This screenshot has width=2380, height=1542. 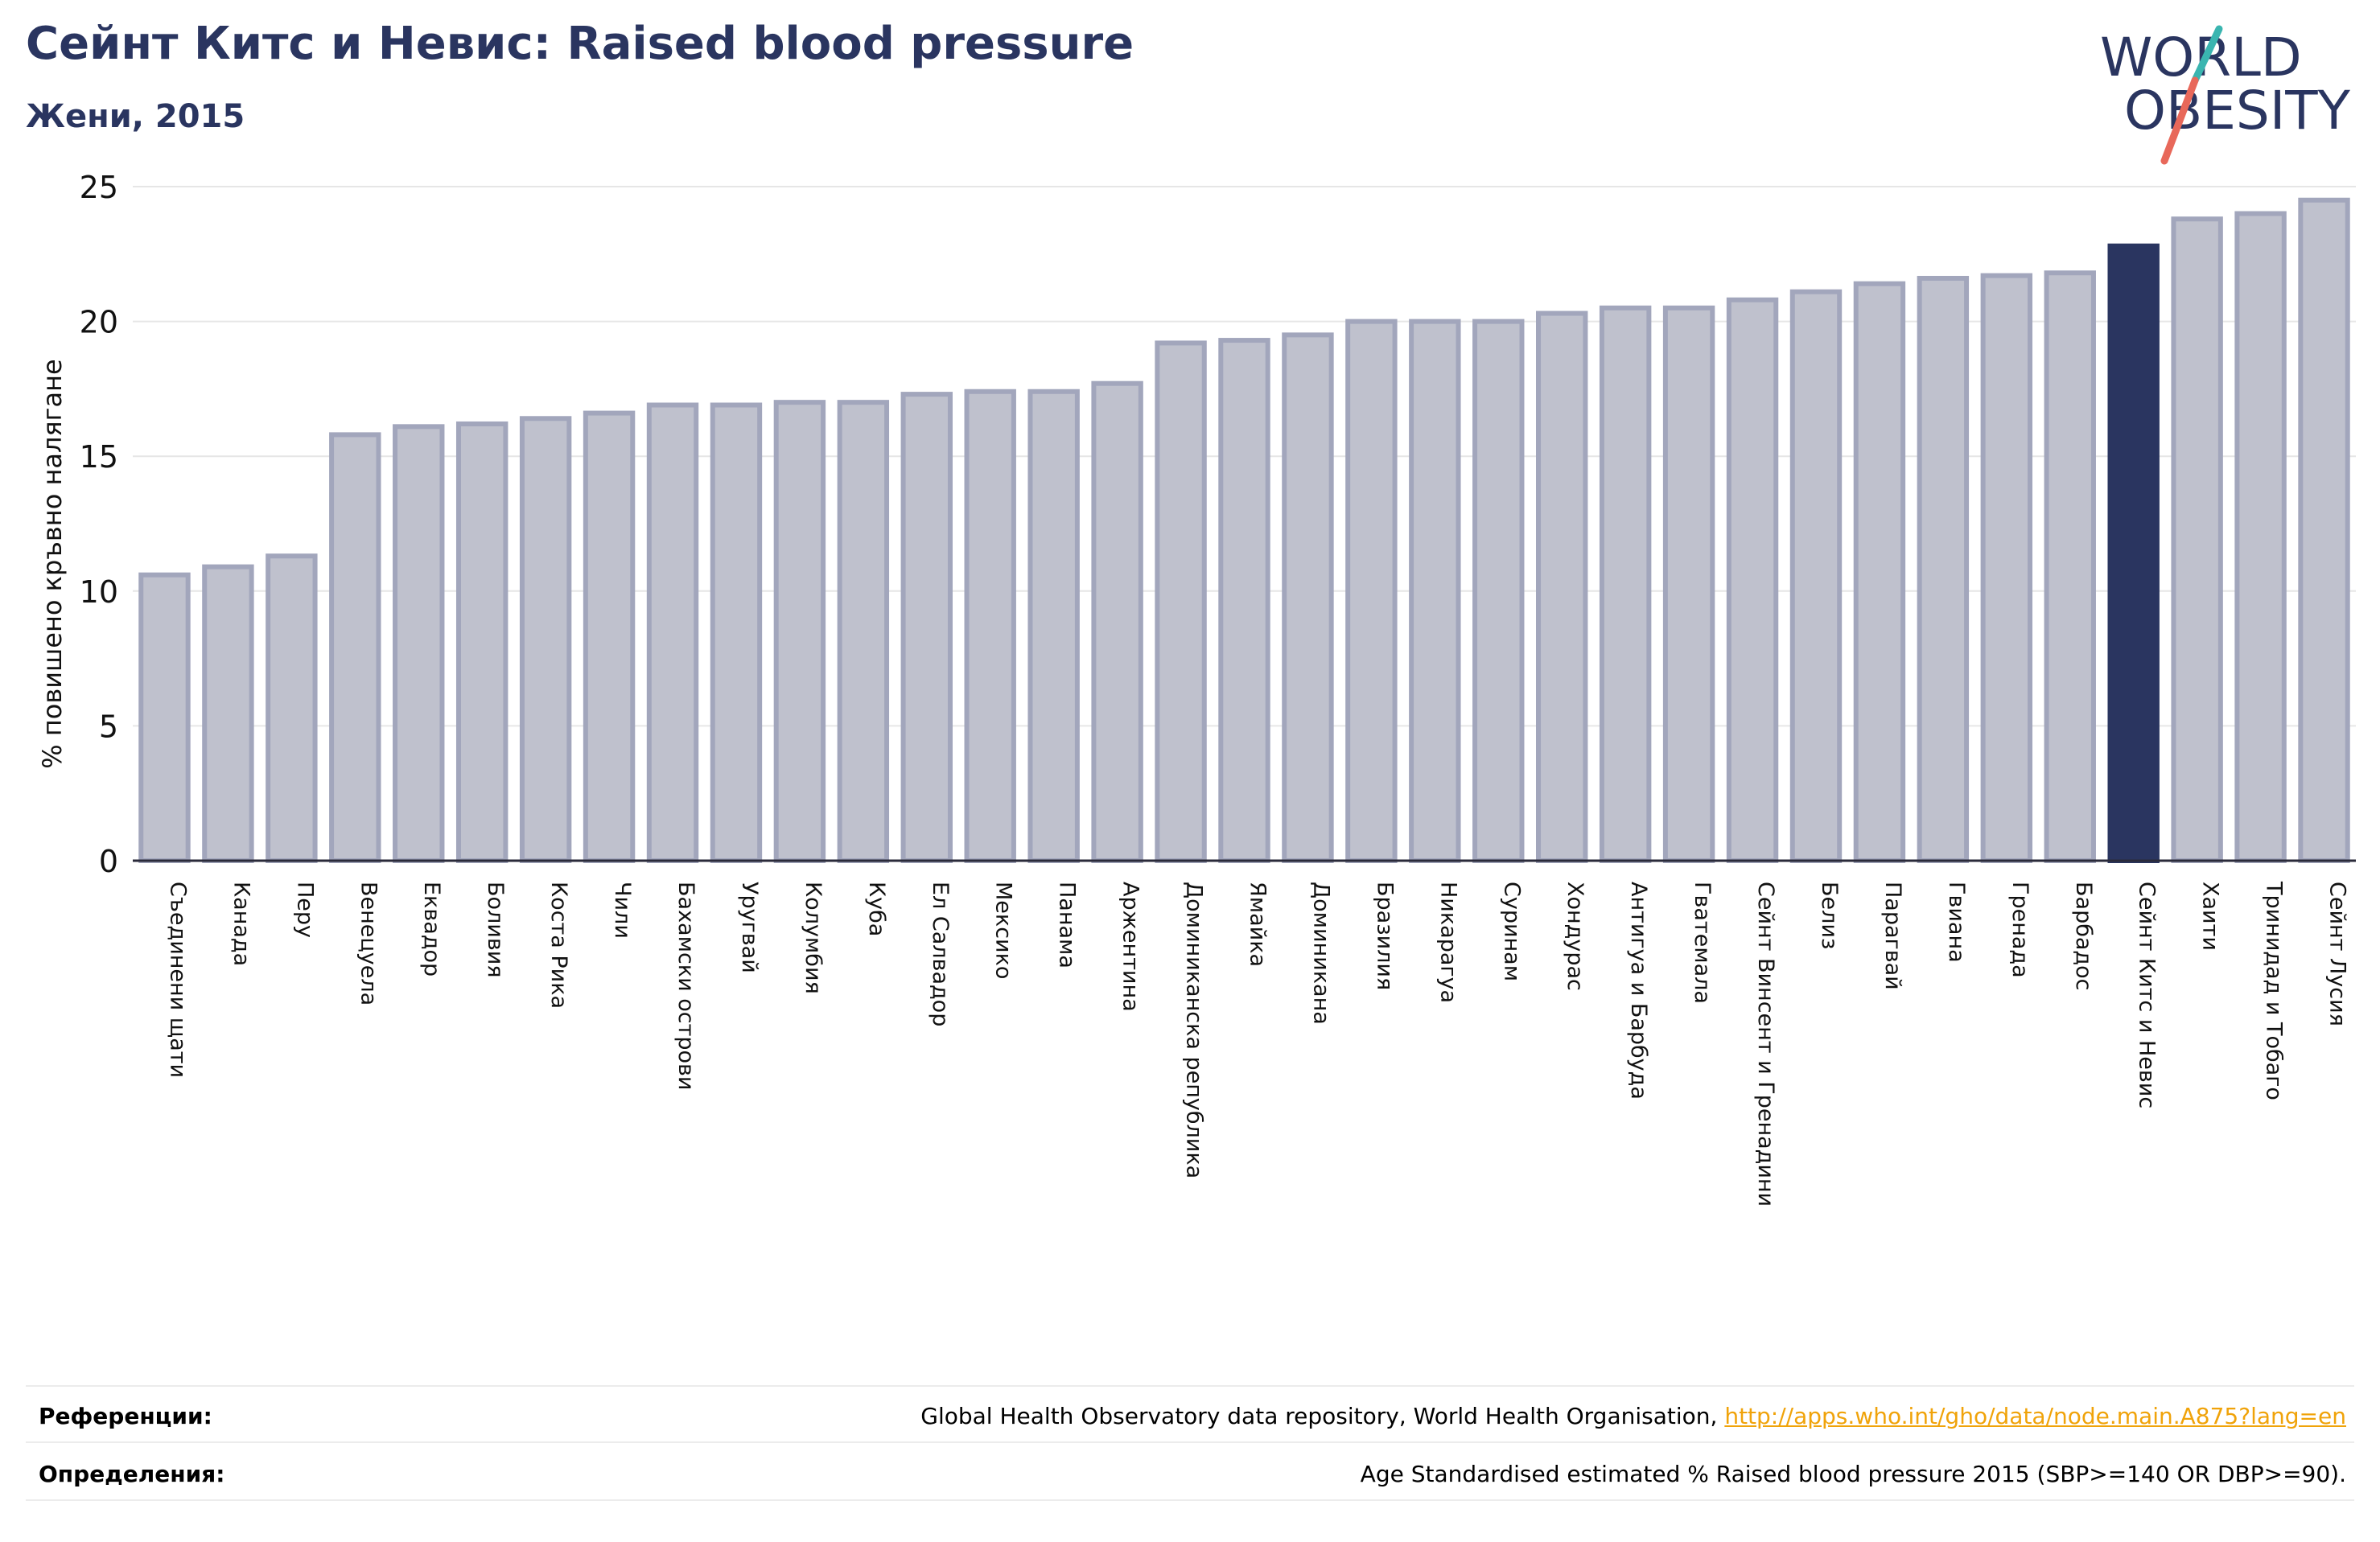 What do you see at coordinates (2147, 995) in the screenshot?
I see `x-tick-label: Сейнт Китс и Невис` at bounding box center [2147, 995].